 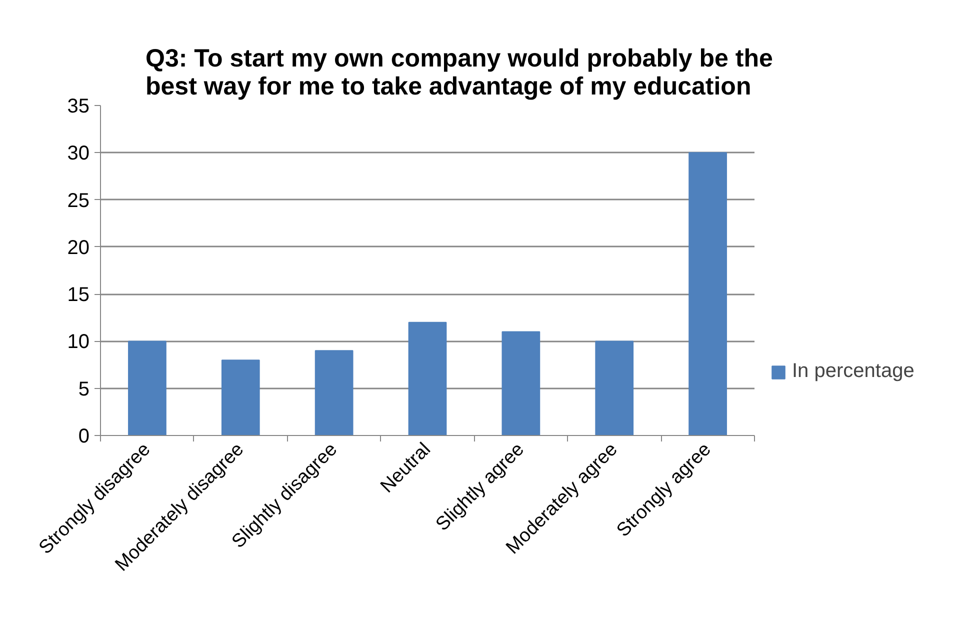 What do you see at coordinates (78, 295) in the screenshot?
I see `y-tick-label: 15` at bounding box center [78, 295].